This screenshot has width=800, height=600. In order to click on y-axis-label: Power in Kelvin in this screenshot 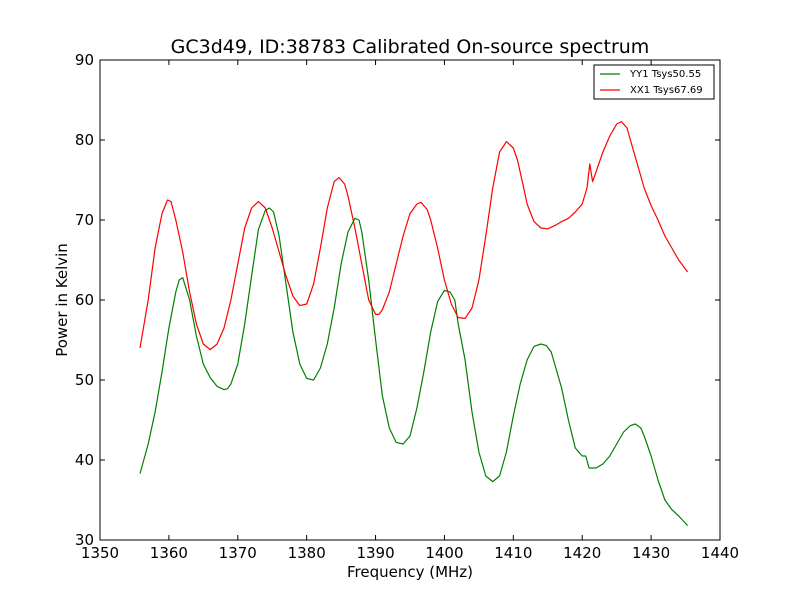, I will do `click(62, 300)`.